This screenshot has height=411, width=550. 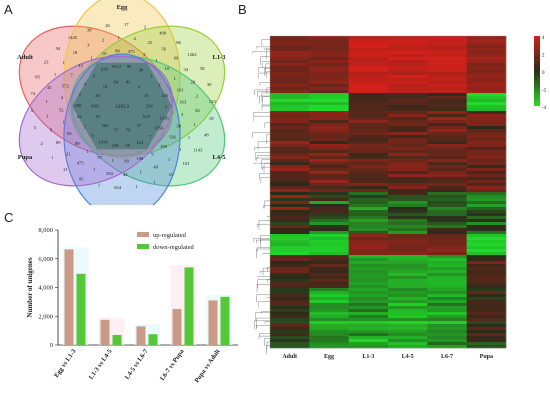 What do you see at coordinates (289, 357) in the screenshot?
I see `heatmap-column-label: Adult` at bounding box center [289, 357].